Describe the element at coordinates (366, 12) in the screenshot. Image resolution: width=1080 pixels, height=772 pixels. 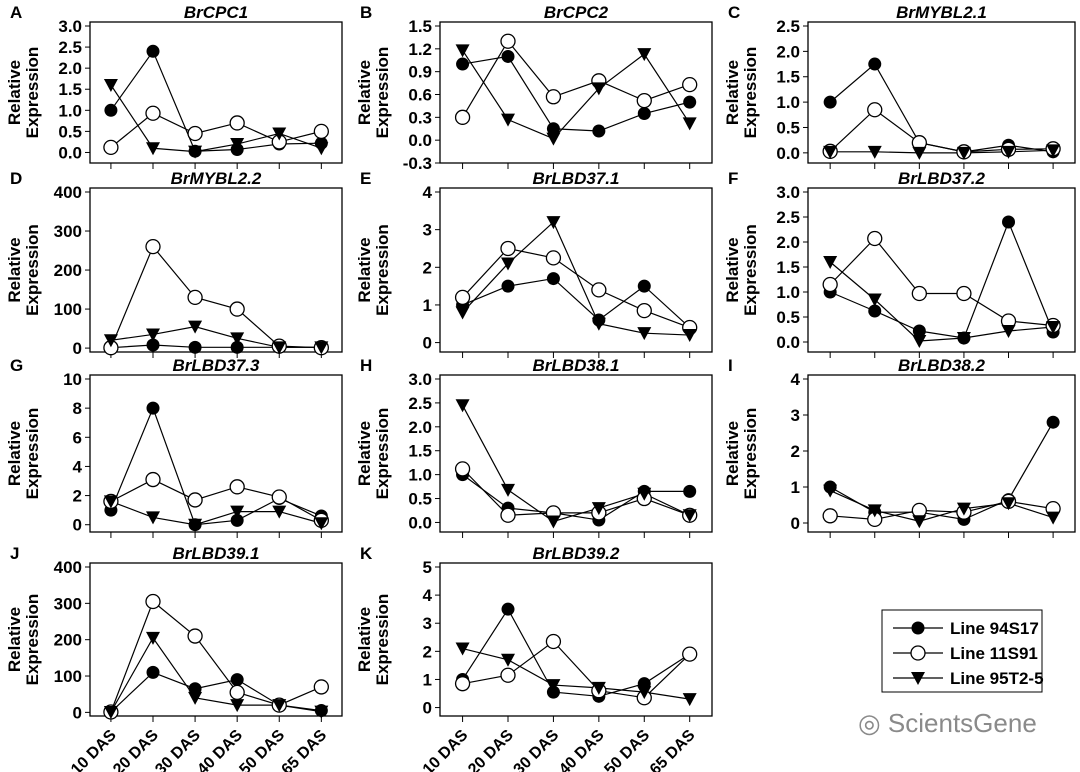
I see `panel-letter: B` at that location.